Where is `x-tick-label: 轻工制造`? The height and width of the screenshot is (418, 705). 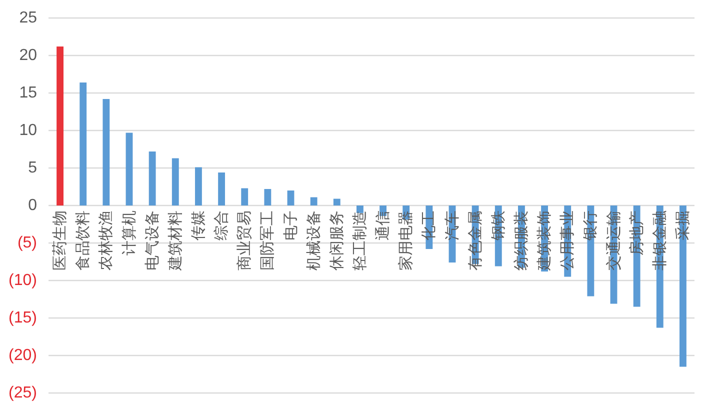 x-tick-label: 轻工制造 is located at coordinates (359, 240).